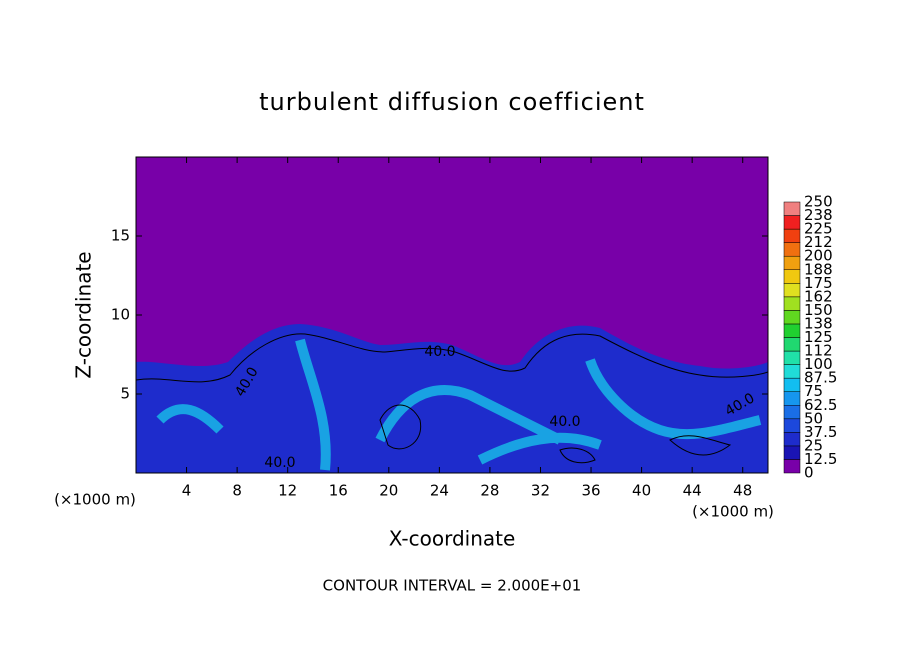 The width and height of the screenshot is (904, 654). Describe the element at coordinates (459, 404) in the screenshot. I see `field-streak` at that location.